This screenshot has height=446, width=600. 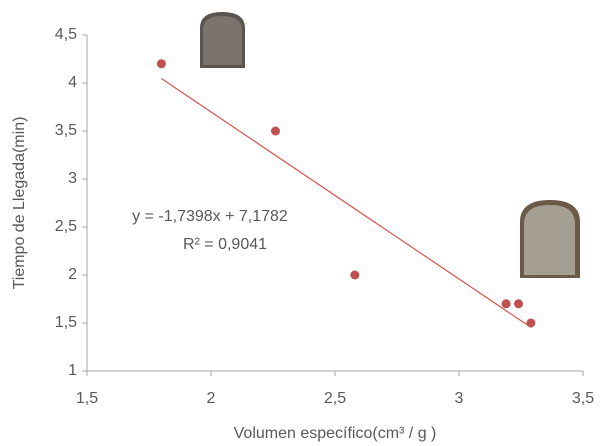 I want to click on y-tick-label: 2,5, so click(x=66, y=226).